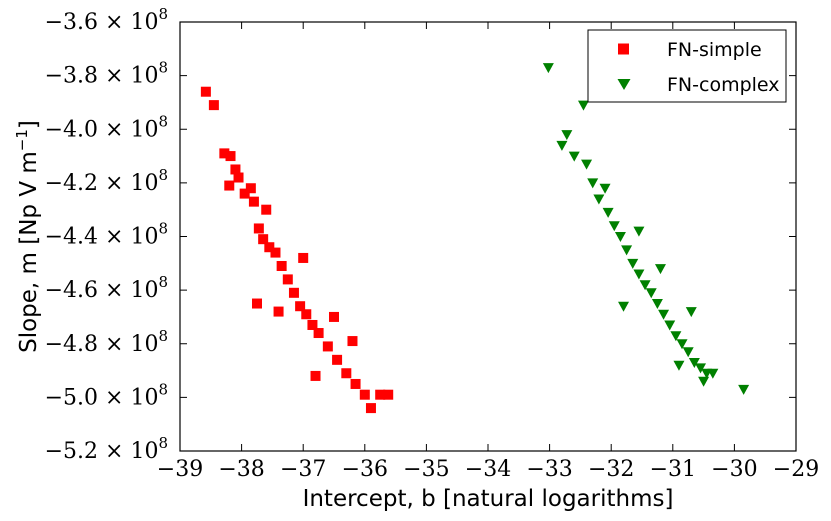 Image resolution: width=831 pixels, height=521 pixels. What do you see at coordinates (106, 288) in the screenshot?
I see `y-tick-label: −4.6 × 108` at bounding box center [106, 288].